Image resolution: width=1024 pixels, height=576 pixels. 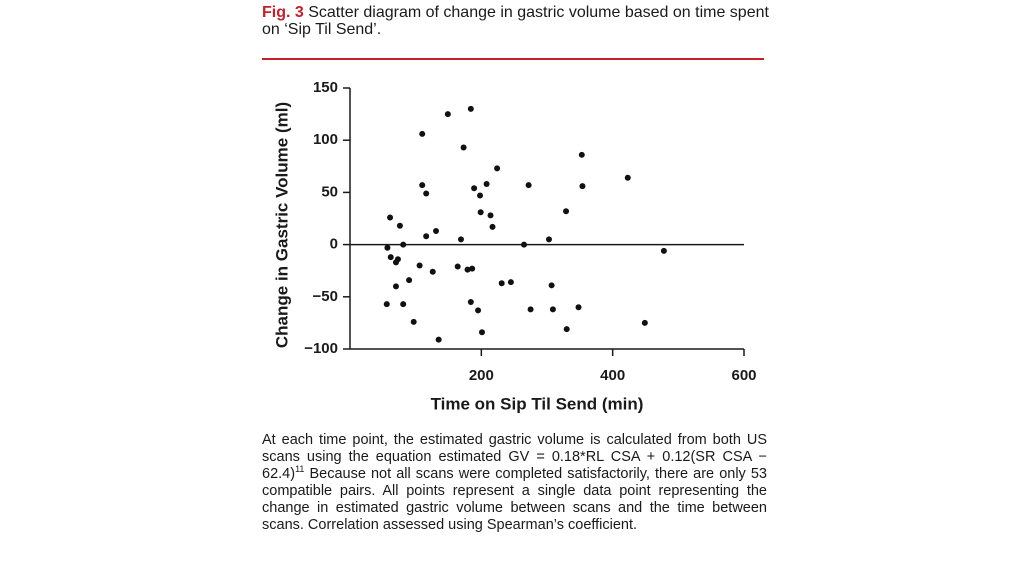 I want to click on x-tick-label: 600, so click(x=743, y=375).